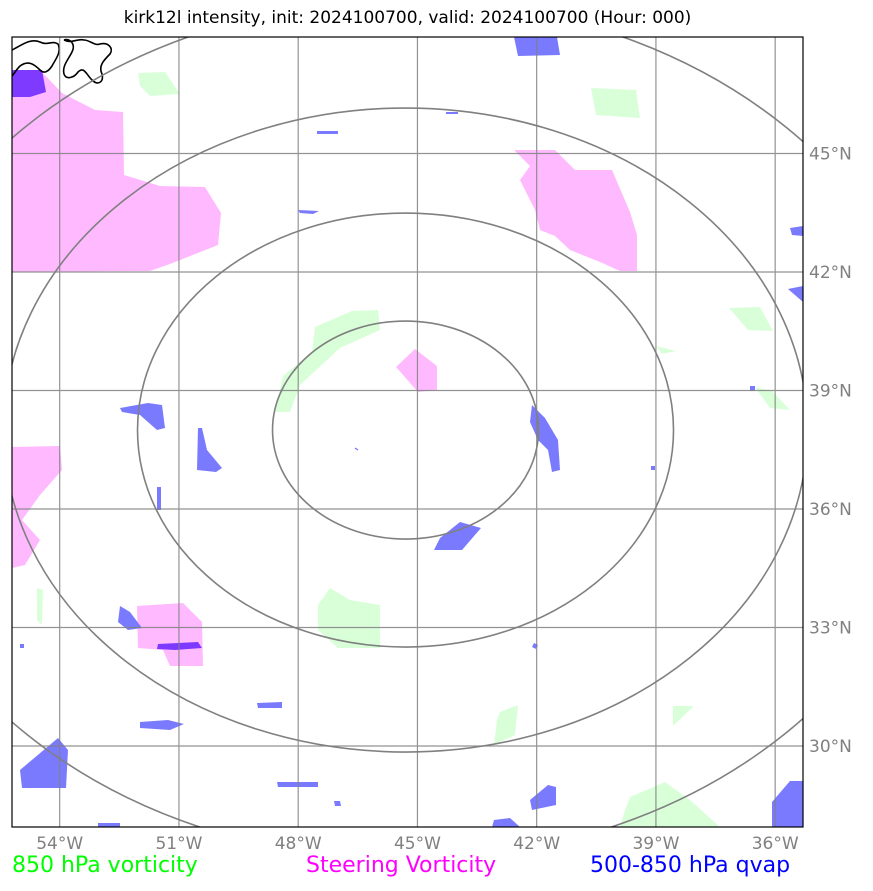 The height and width of the screenshot is (891, 873). Describe the element at coordinates (830, 273) in the screenshot. I see `lat-tick-label: 42°N` at that location.